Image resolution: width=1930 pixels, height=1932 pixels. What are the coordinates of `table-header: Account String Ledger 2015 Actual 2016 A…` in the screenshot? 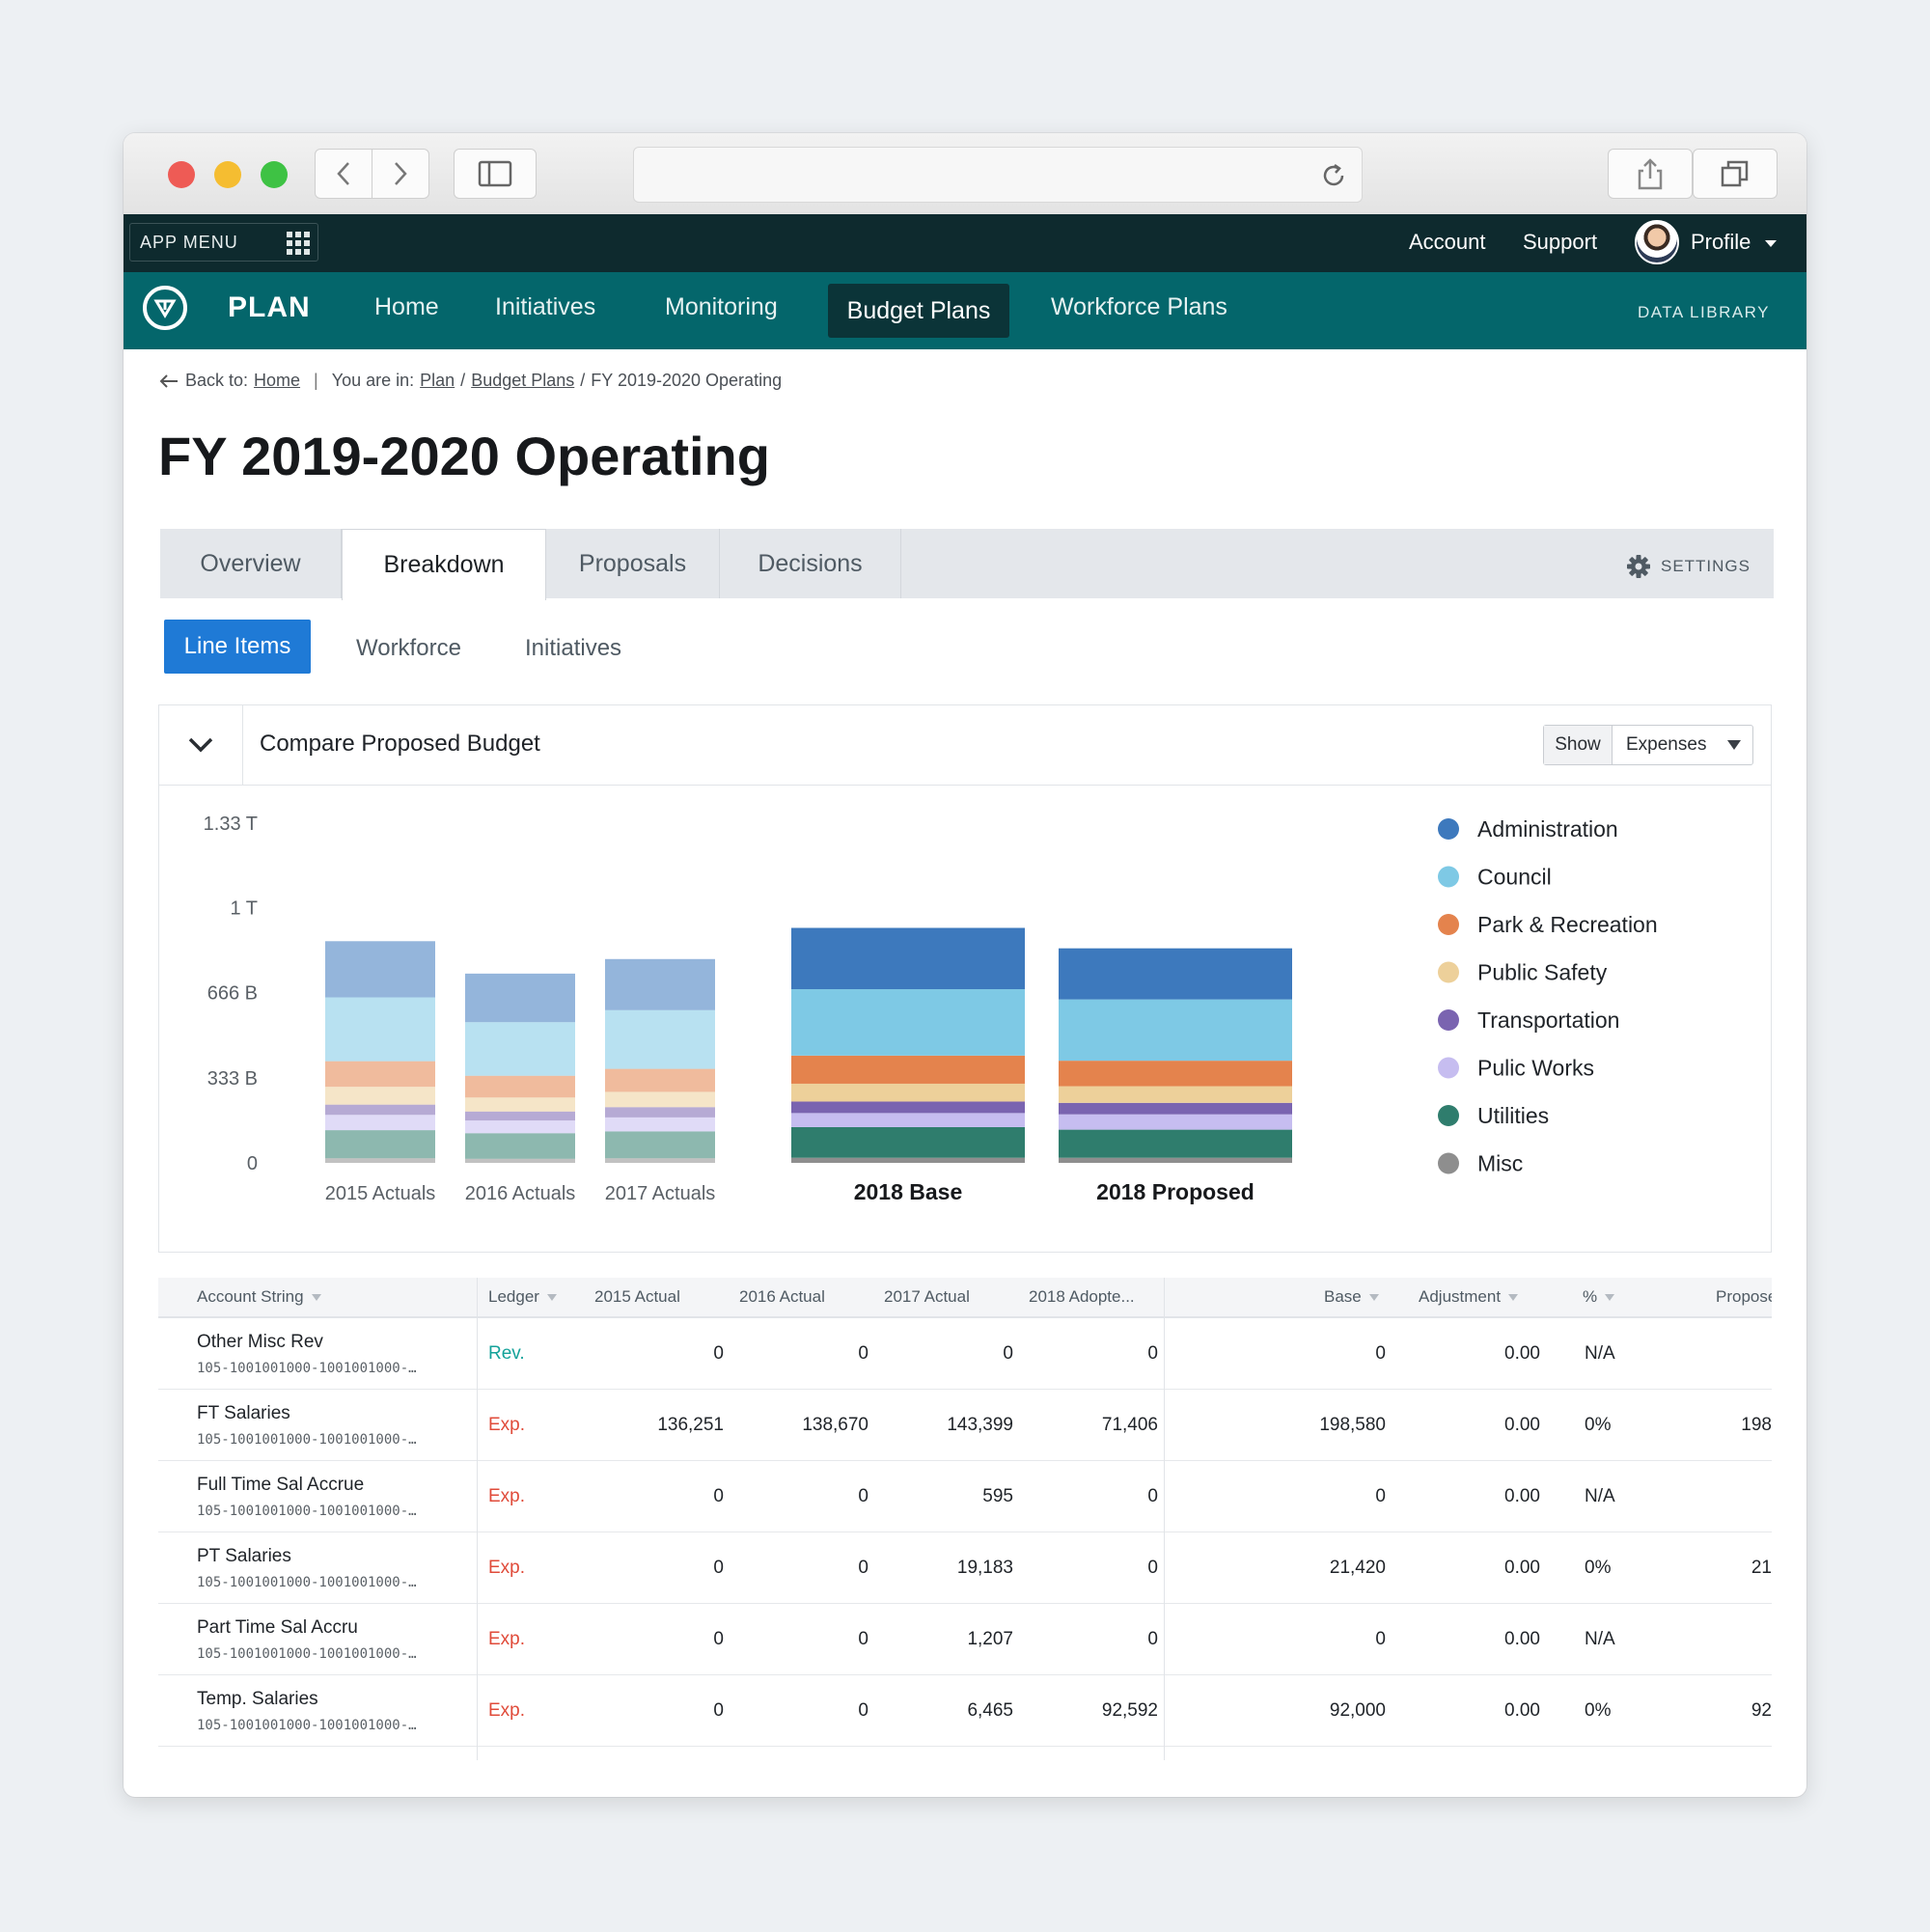 It's located at (965, 1298).